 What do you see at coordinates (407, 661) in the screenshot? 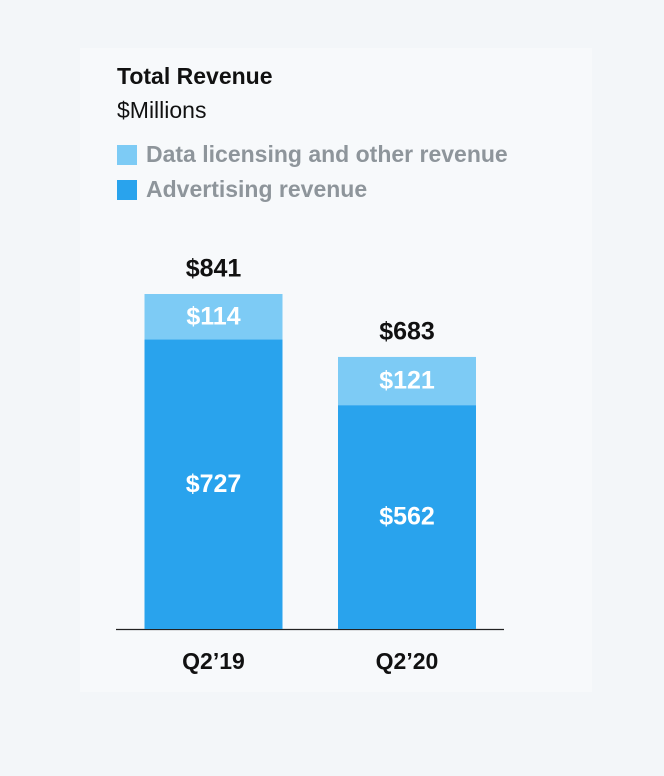
I see `x-tick-label: Q2’20` at bounding box center [407, 661].